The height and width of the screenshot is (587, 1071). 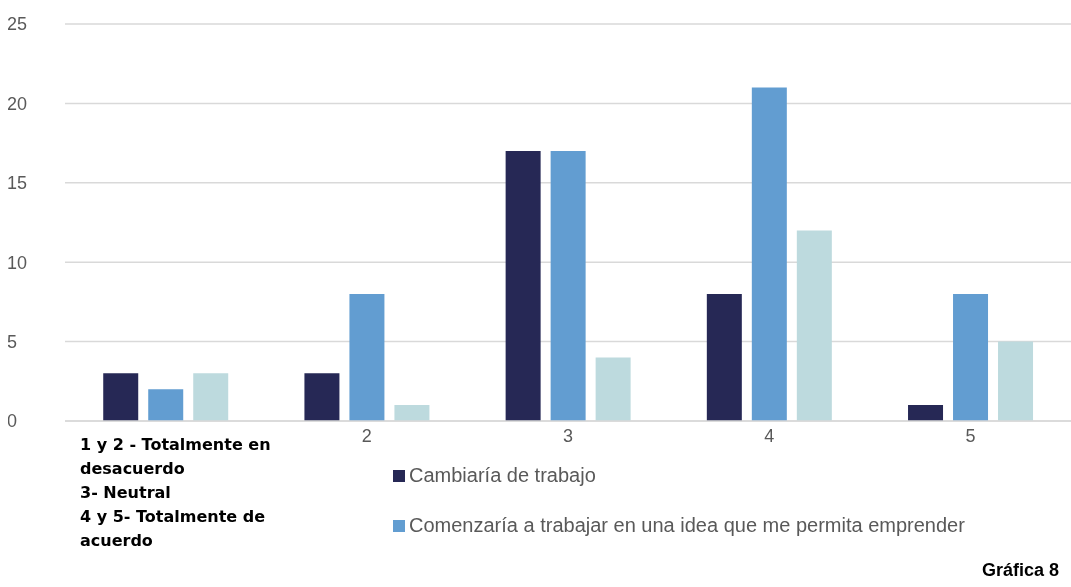 I want to click on x-tick-label: 2, so click(x=366, y=435).